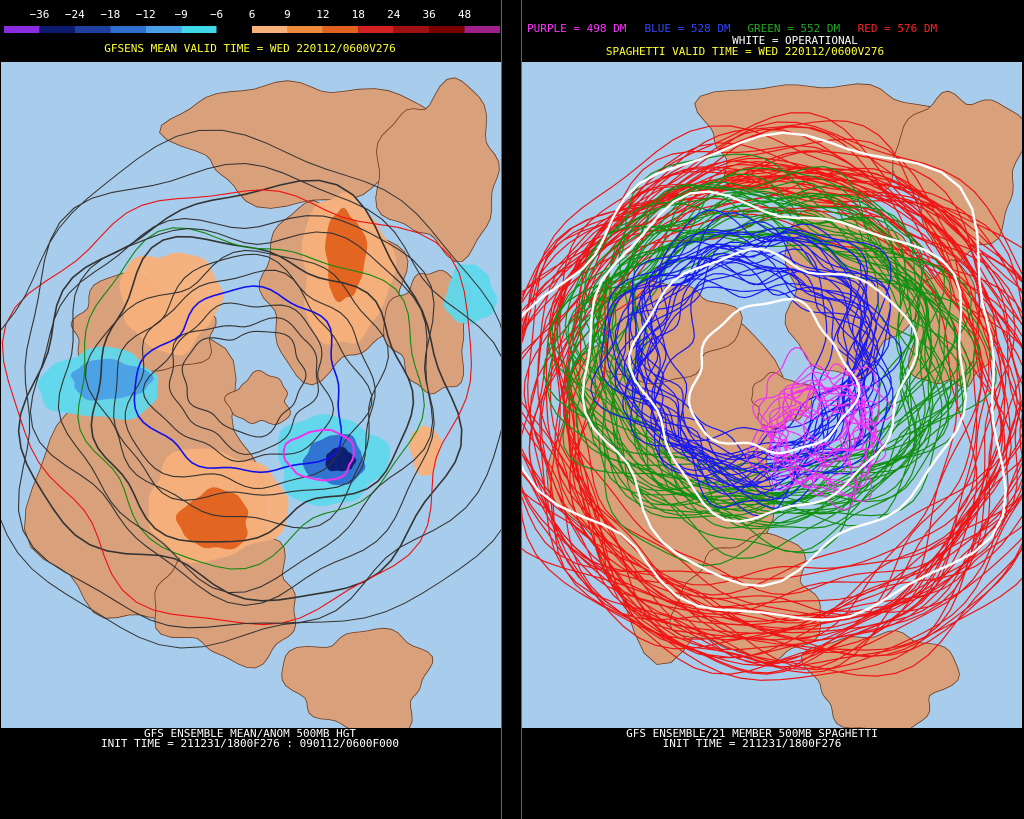 This screenshot has width=1024, height=819. Describe the element at coordinates (75, 14) in the screenshot. I see `color-label: −24` at that location.